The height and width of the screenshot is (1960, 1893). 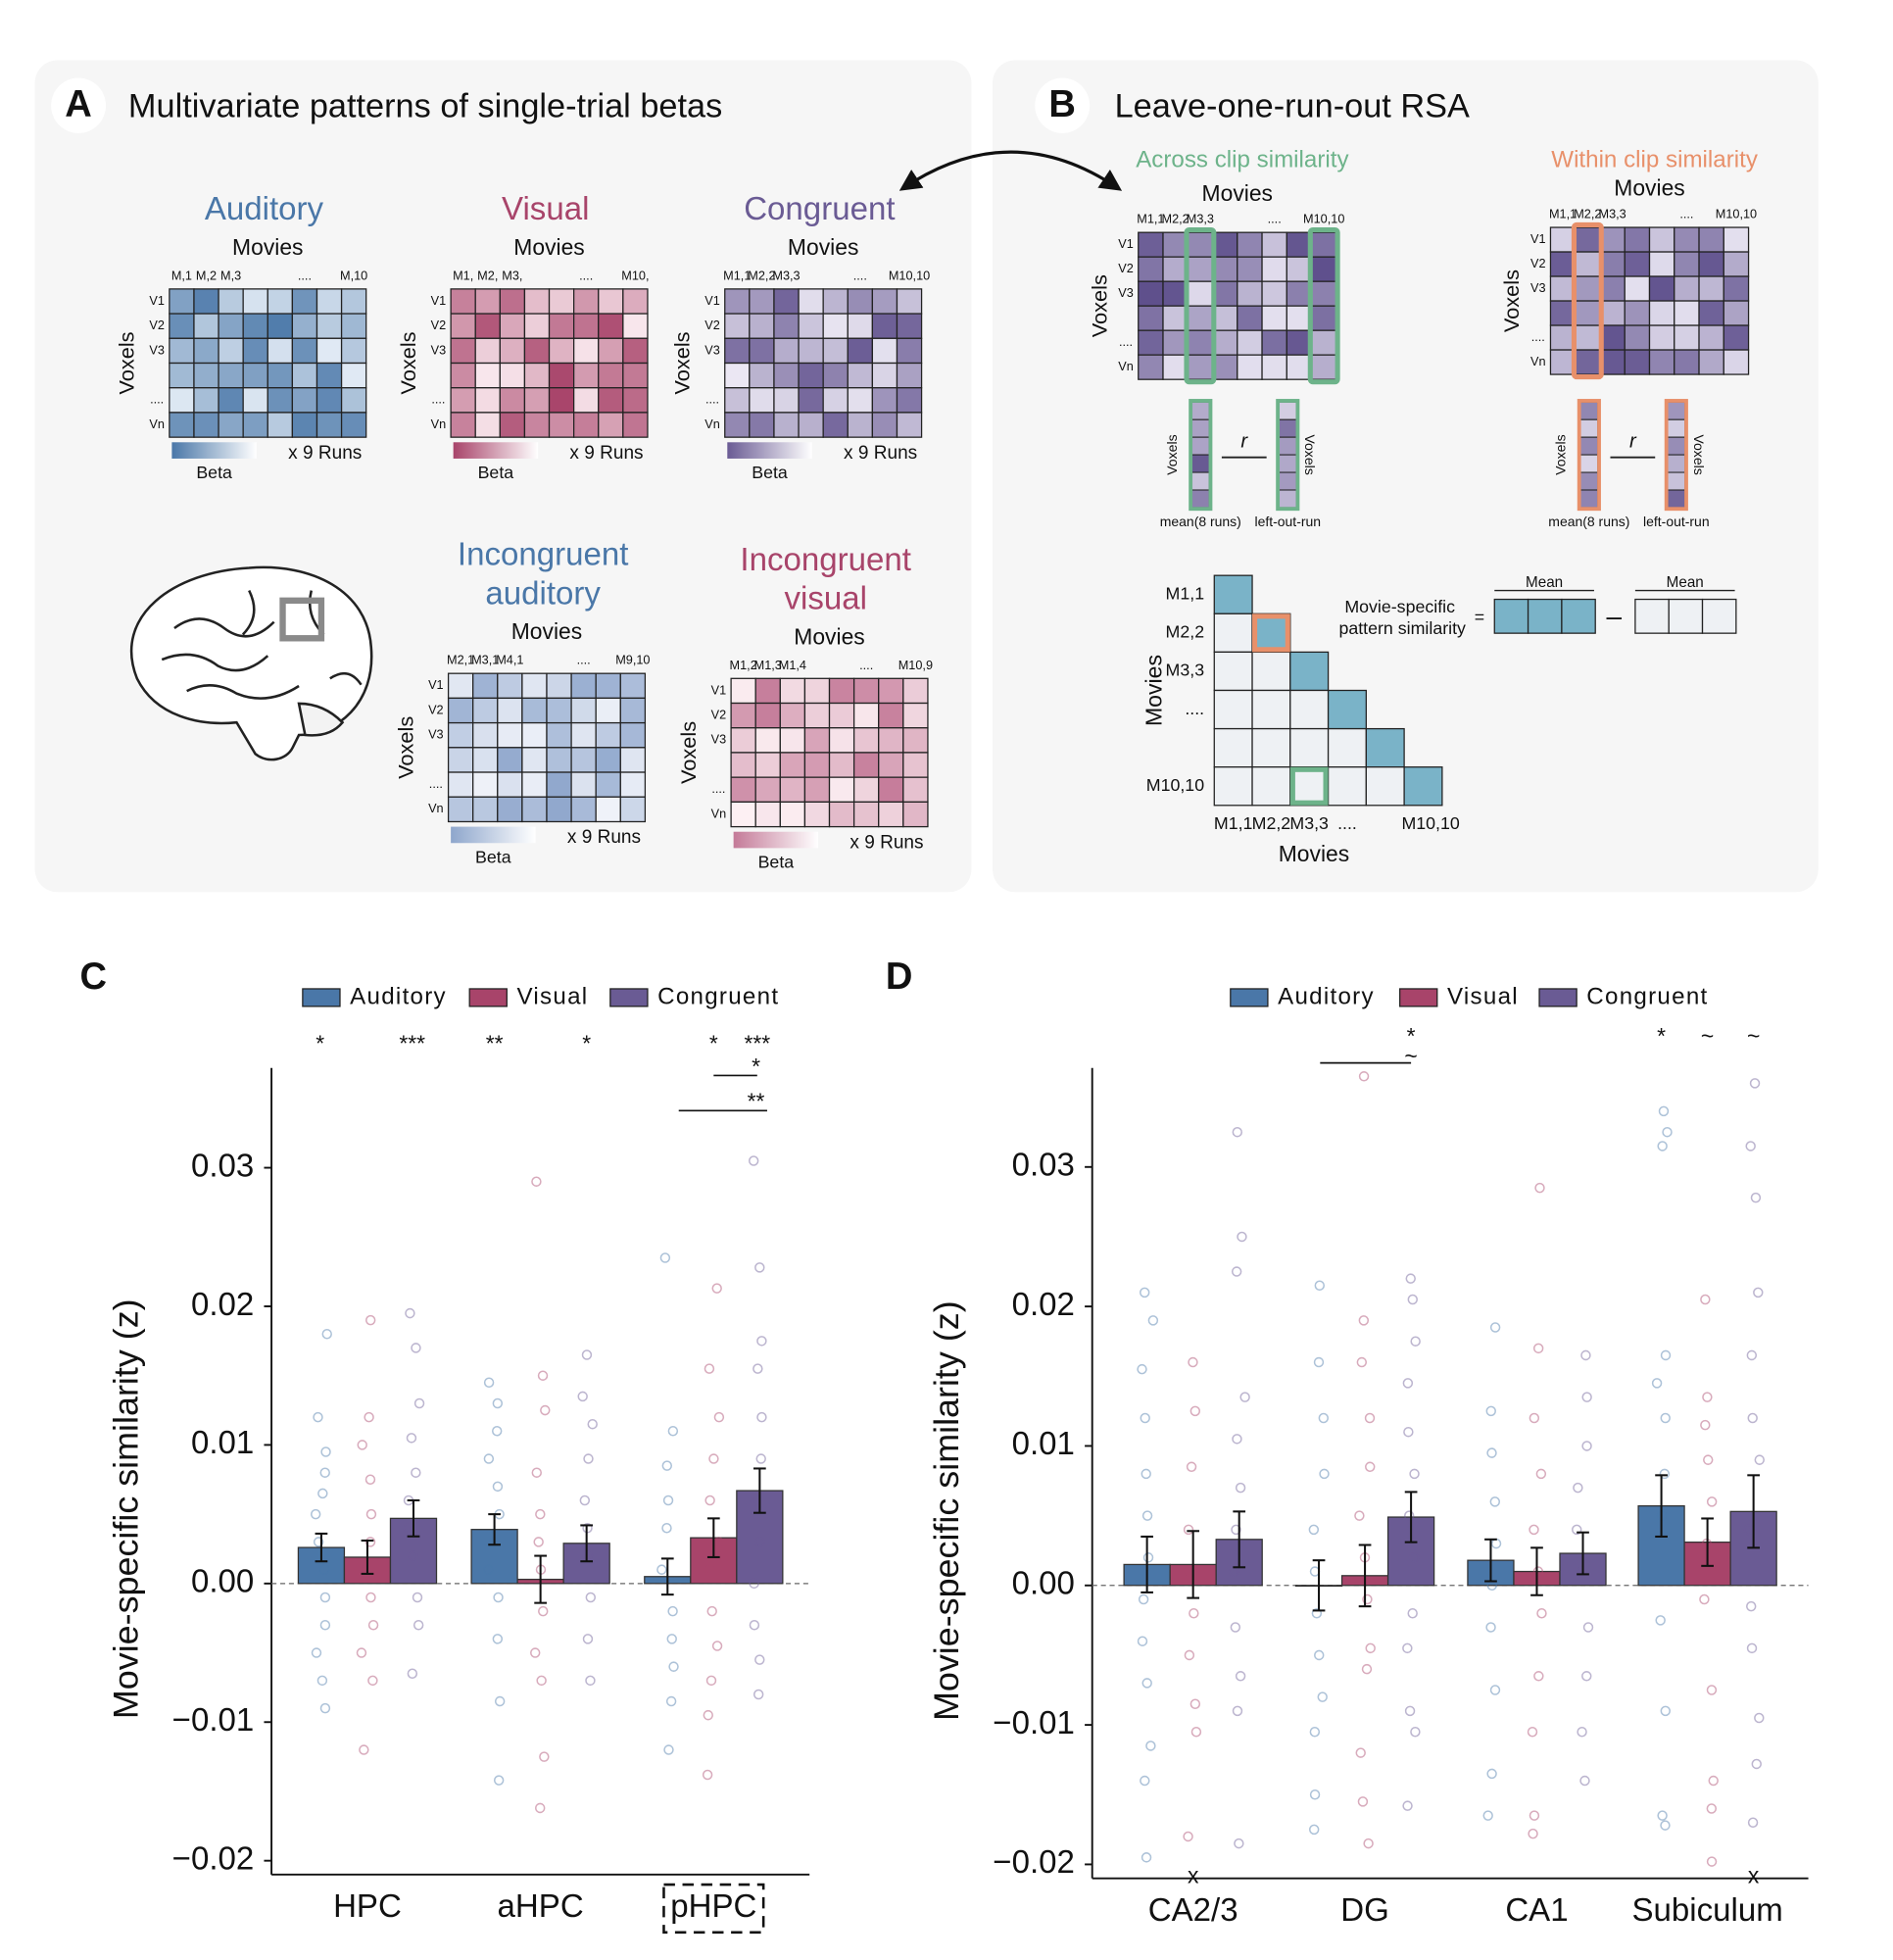 What do you see at coordinates (1271, 823) in the screenshot?
I see `rsa-column-label: M2,2` at bounding box center [1271, 823].